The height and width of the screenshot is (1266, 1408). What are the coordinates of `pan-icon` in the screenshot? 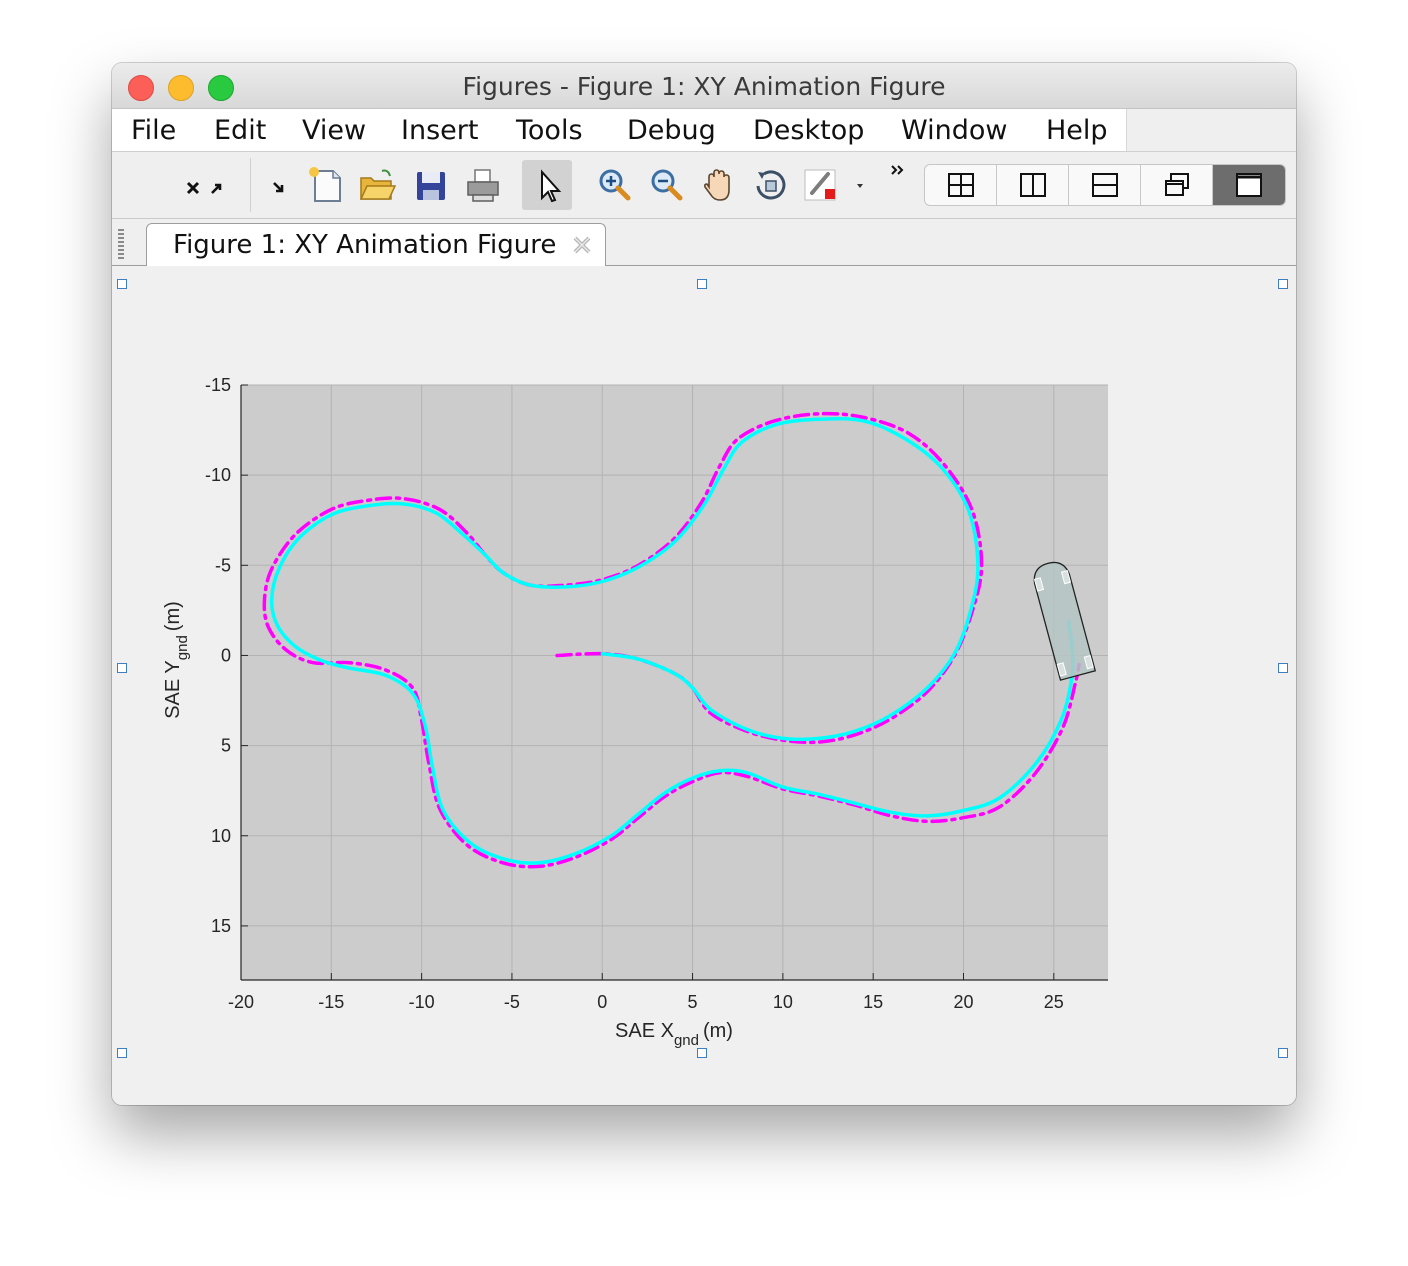 It's located at (719, 185).